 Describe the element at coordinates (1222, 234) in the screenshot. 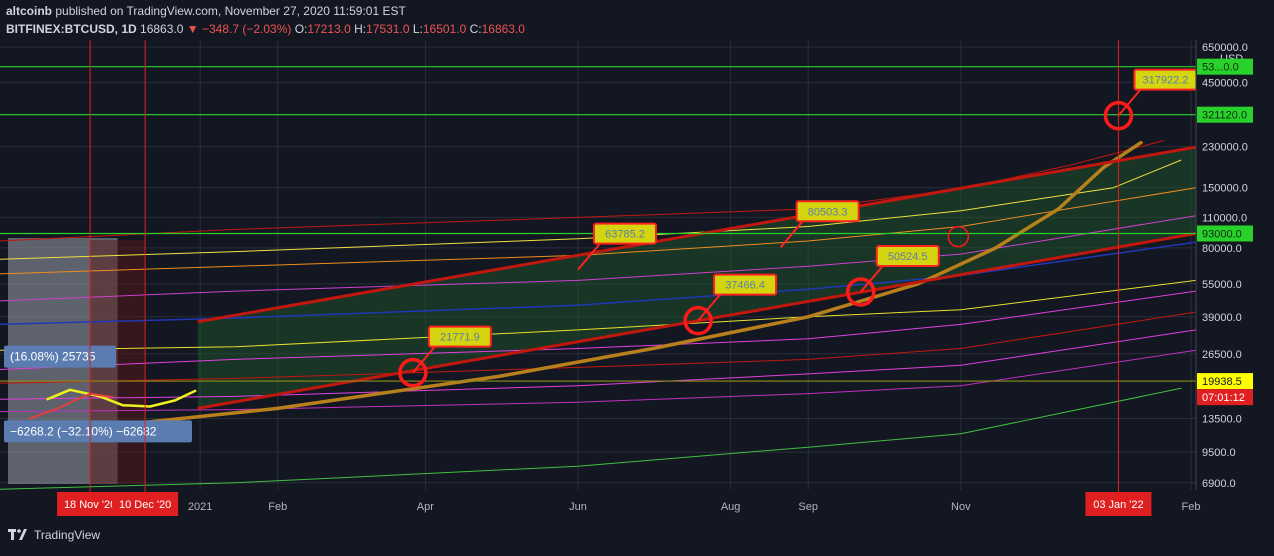

I see `price-badge-label-3: 93000.0` at that location.